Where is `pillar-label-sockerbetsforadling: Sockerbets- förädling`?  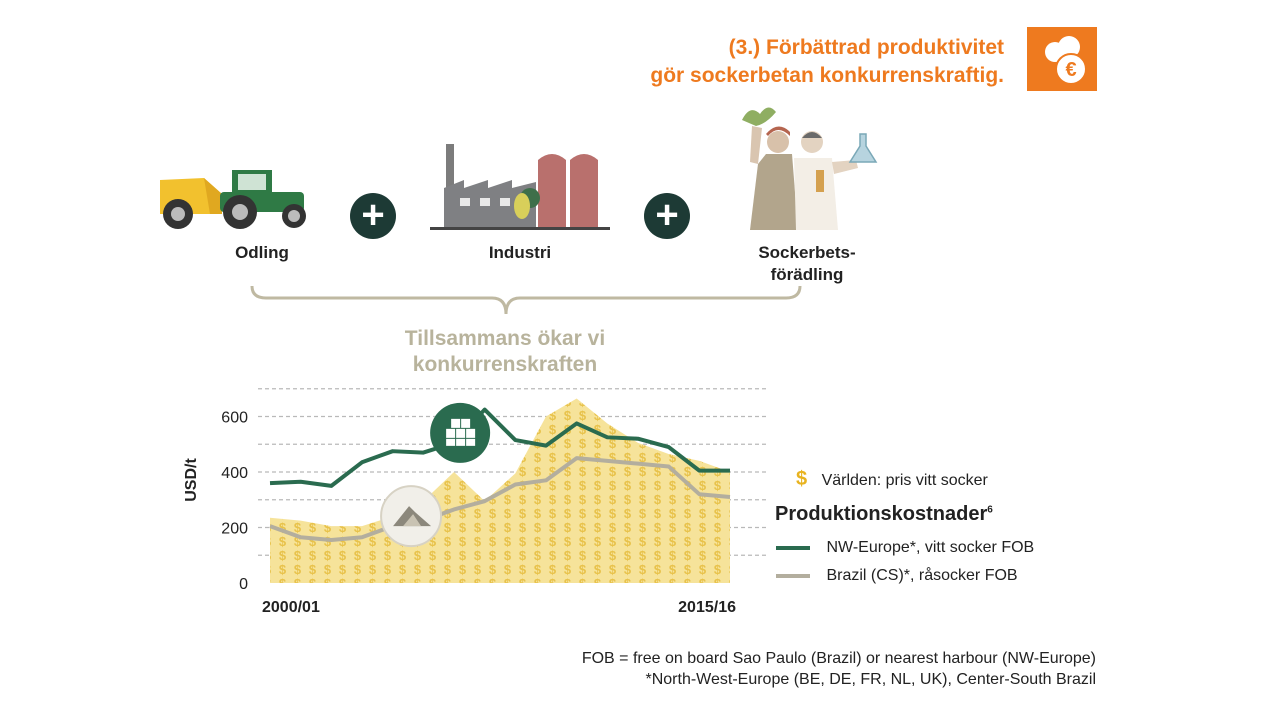
pillar-label-sockerbetsforadling: Sockerbets- förädling is located at coordinates (807, 264).